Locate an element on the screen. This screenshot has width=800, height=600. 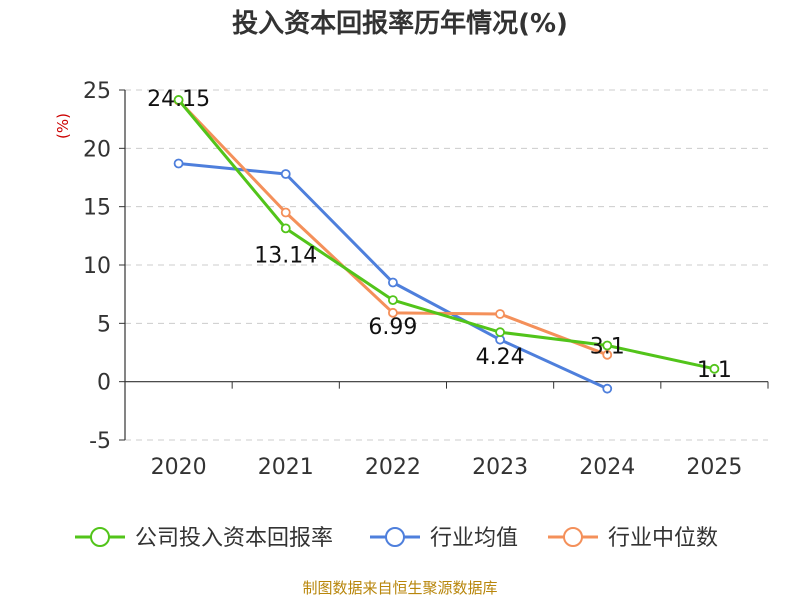
legend-item-1: 行业均值 is located at coordinates (444, 538).